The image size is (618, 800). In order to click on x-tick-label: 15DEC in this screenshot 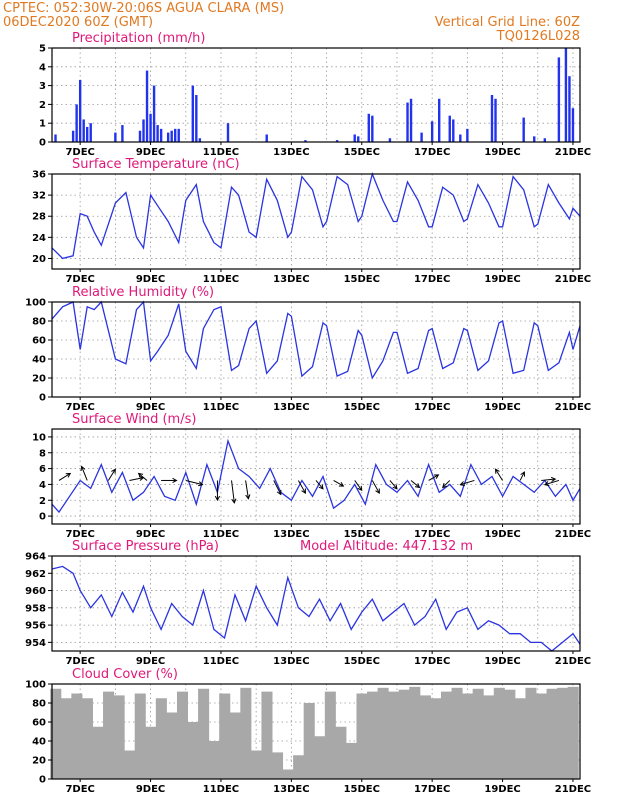, I will do `click(362, 534)`.